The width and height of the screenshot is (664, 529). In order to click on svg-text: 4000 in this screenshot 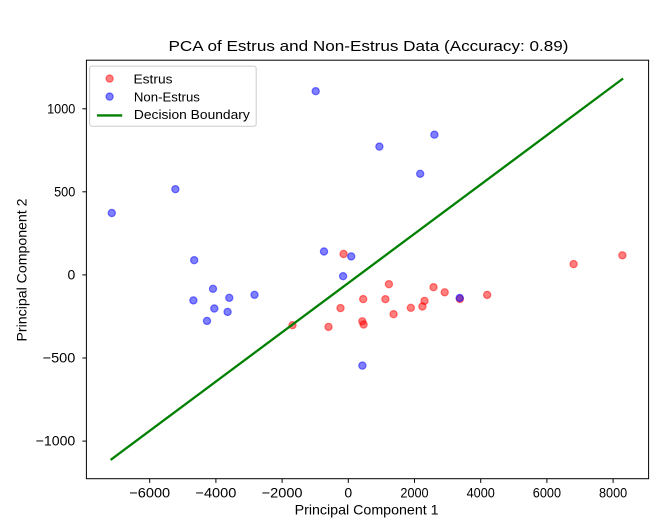, I will do `click(481, 493)`.